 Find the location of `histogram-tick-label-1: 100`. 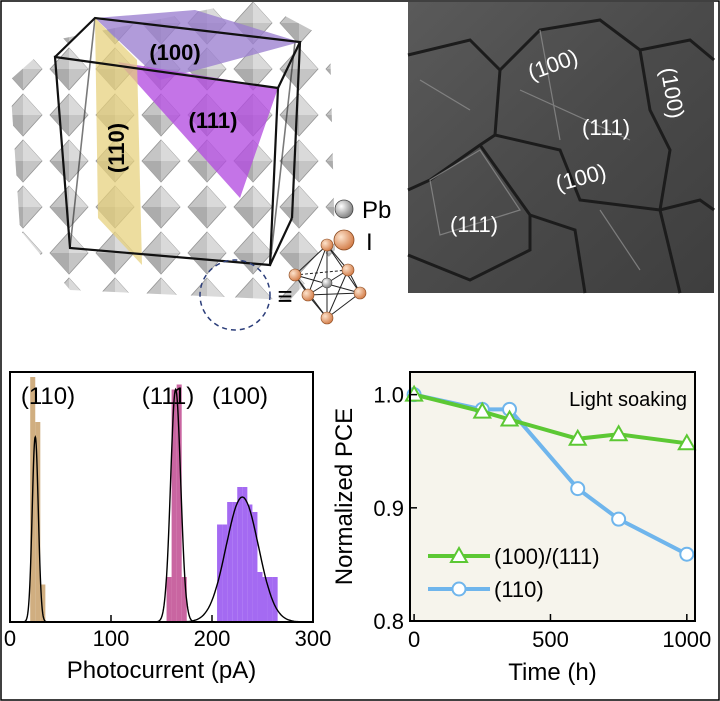

histogram-tick-label-1: 100 is located at coordinates (111, 638).